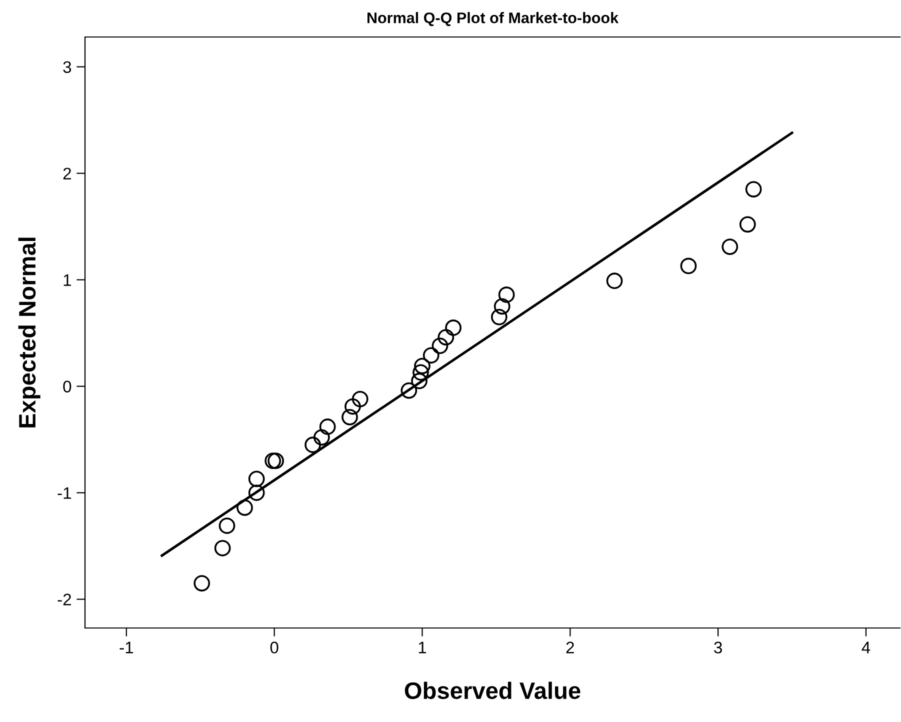 The width and height of the screenshot is (901, 722). What do you see at coordinates (718, 648) in the screenshot?
I see `x-tick-label: 3` at bounding box center [718, 648].